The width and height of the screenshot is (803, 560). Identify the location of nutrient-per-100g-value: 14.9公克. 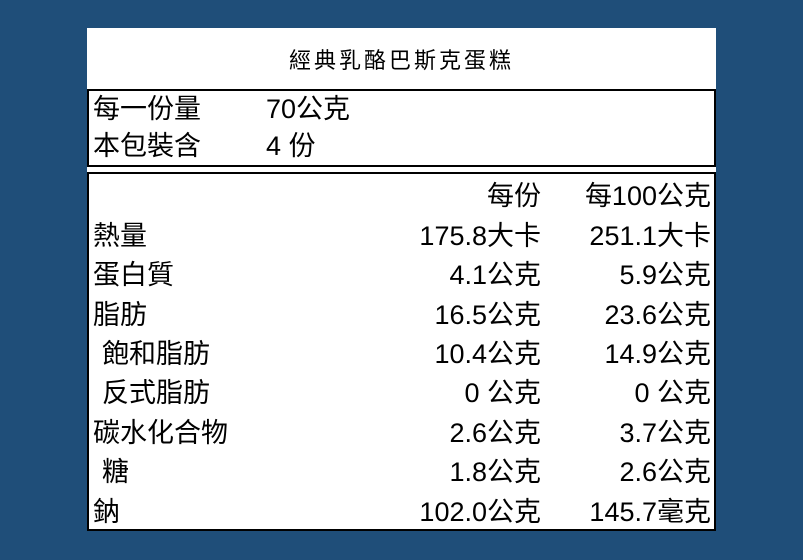
(657, 353).